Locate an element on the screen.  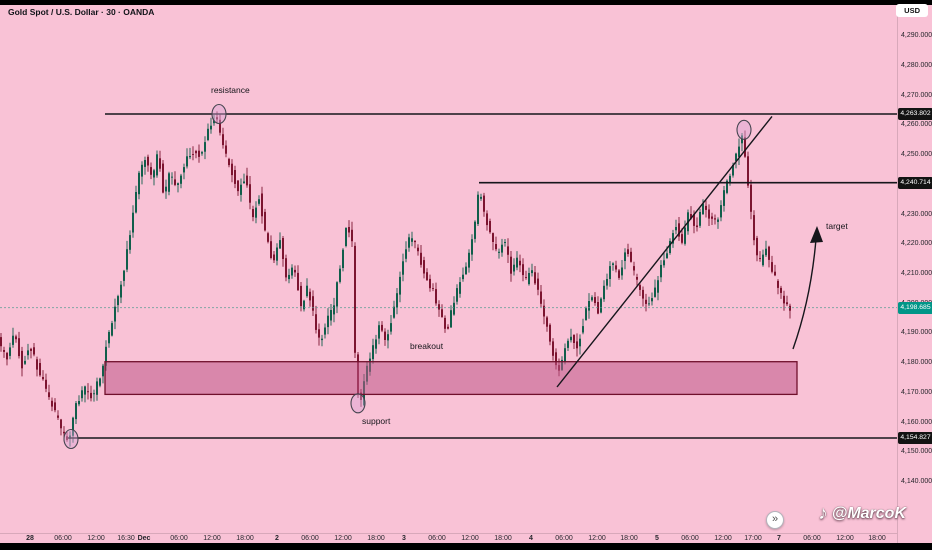
price-tick: 4,140.000 is located at coordinates (916, 482).